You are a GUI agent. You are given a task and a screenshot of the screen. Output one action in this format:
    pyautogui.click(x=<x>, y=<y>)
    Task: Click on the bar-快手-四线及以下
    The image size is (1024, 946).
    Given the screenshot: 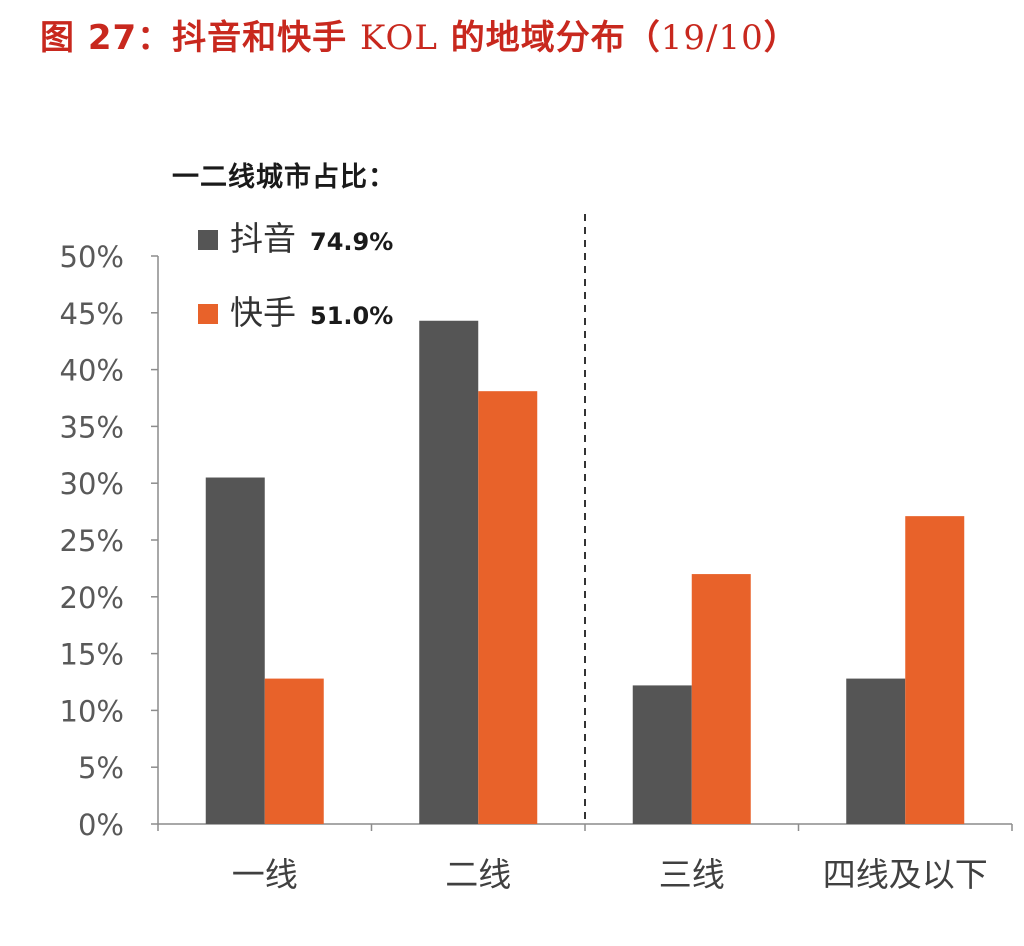 What is the action you would take?
    pyautogui.click(x=935, y=670)
    